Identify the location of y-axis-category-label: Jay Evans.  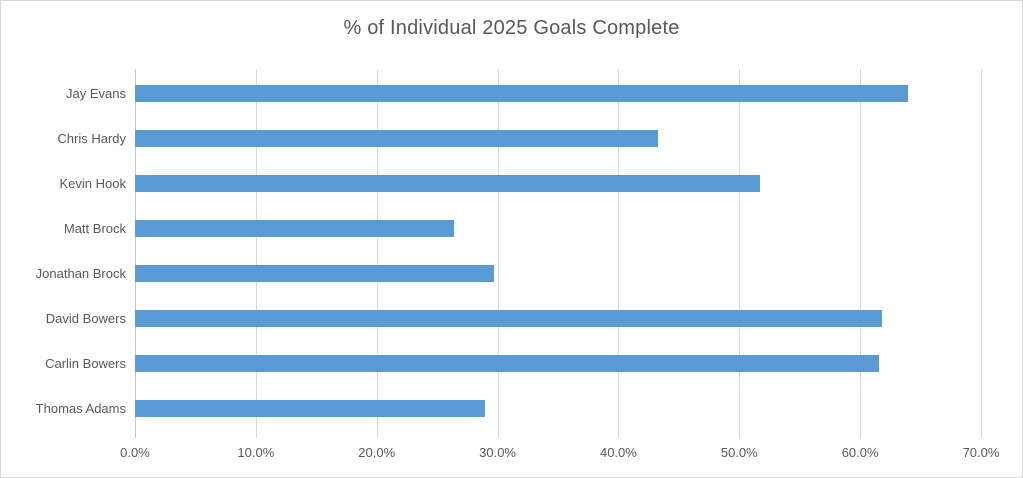
(96, 93).